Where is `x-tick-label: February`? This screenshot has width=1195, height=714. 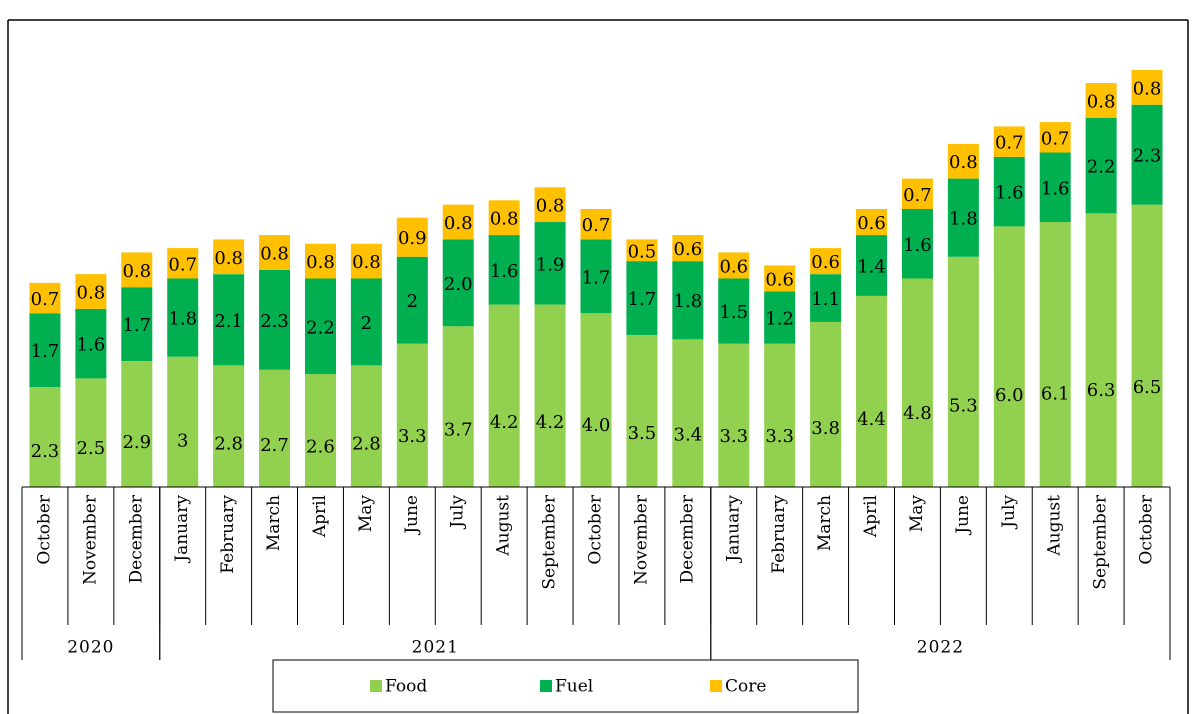 x-tick-label: February is located at coordinates (779, 534).